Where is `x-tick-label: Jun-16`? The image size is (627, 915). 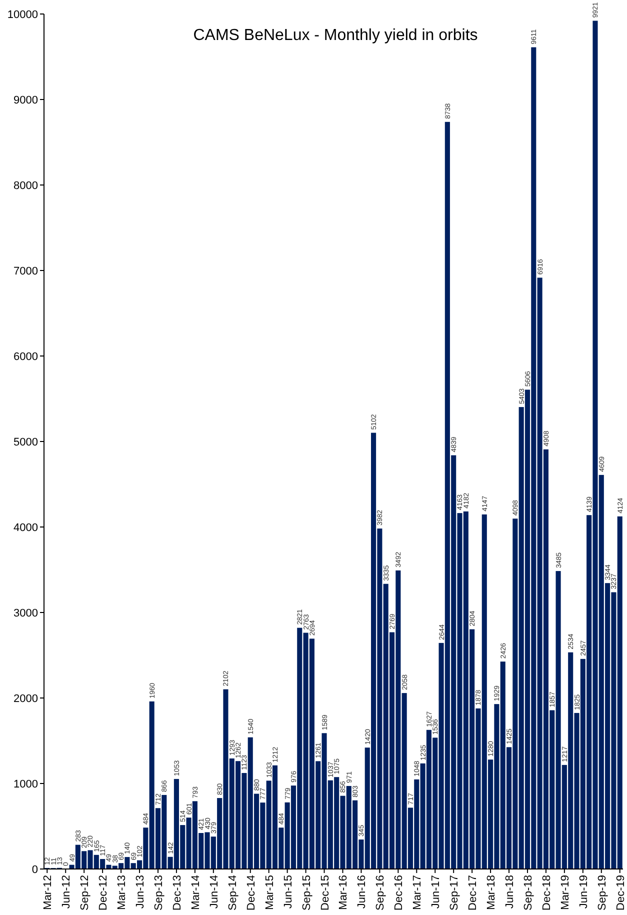 x-tick-label: Jun-16 is located at coordinates (362, 892).